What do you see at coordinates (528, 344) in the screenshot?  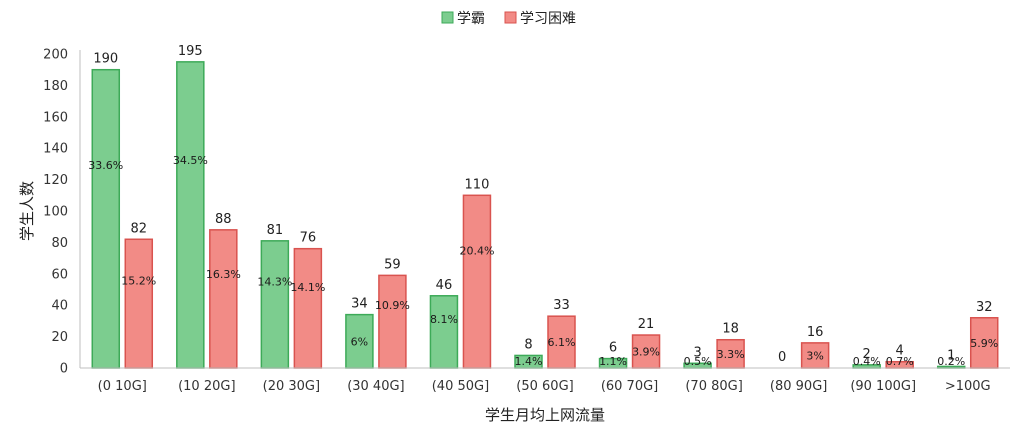 I see `data-label: 8` at bounding box center [528, 344].